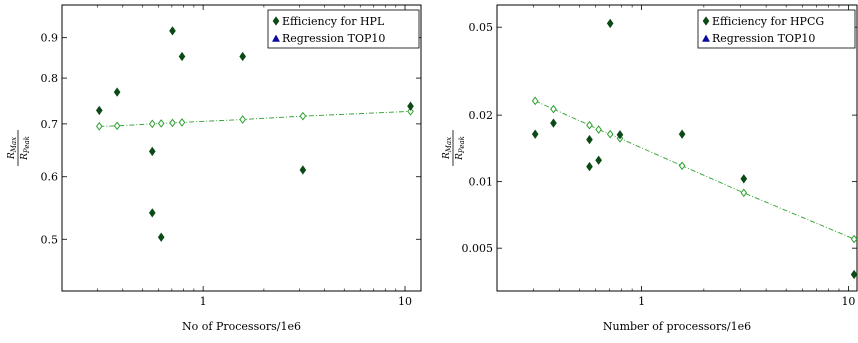  I want to click on legend-label-efficiency: Efficiency for HPL, so click(333, 21).